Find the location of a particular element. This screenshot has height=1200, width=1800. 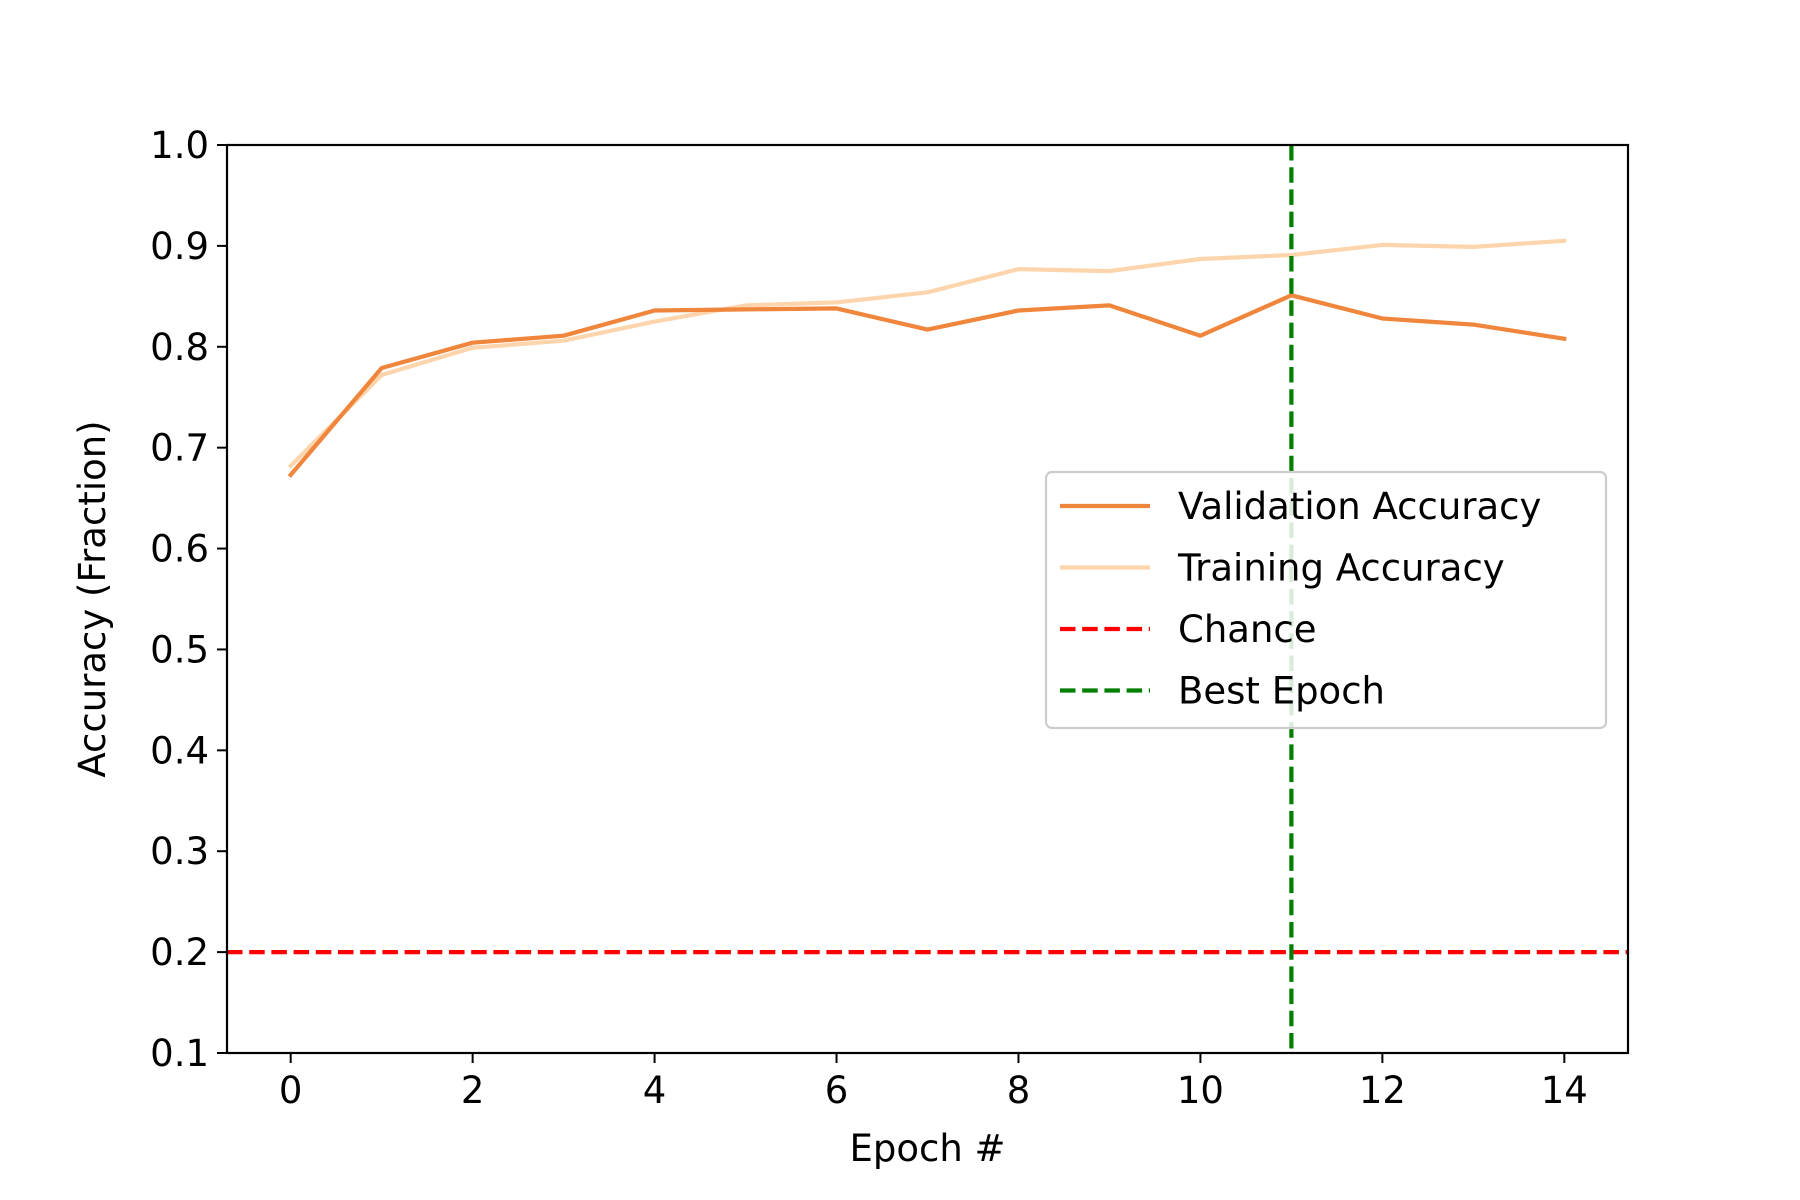

legend-label: Validation Accuracy is located at coordinates (1359, 506).